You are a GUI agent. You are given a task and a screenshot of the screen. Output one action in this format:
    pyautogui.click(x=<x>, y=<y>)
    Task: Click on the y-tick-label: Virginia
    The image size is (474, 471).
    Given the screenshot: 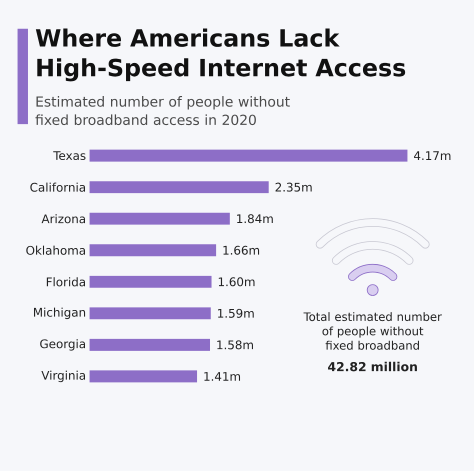 What is the action you would take?
    pyautogui.click(x=63, y=376)
    